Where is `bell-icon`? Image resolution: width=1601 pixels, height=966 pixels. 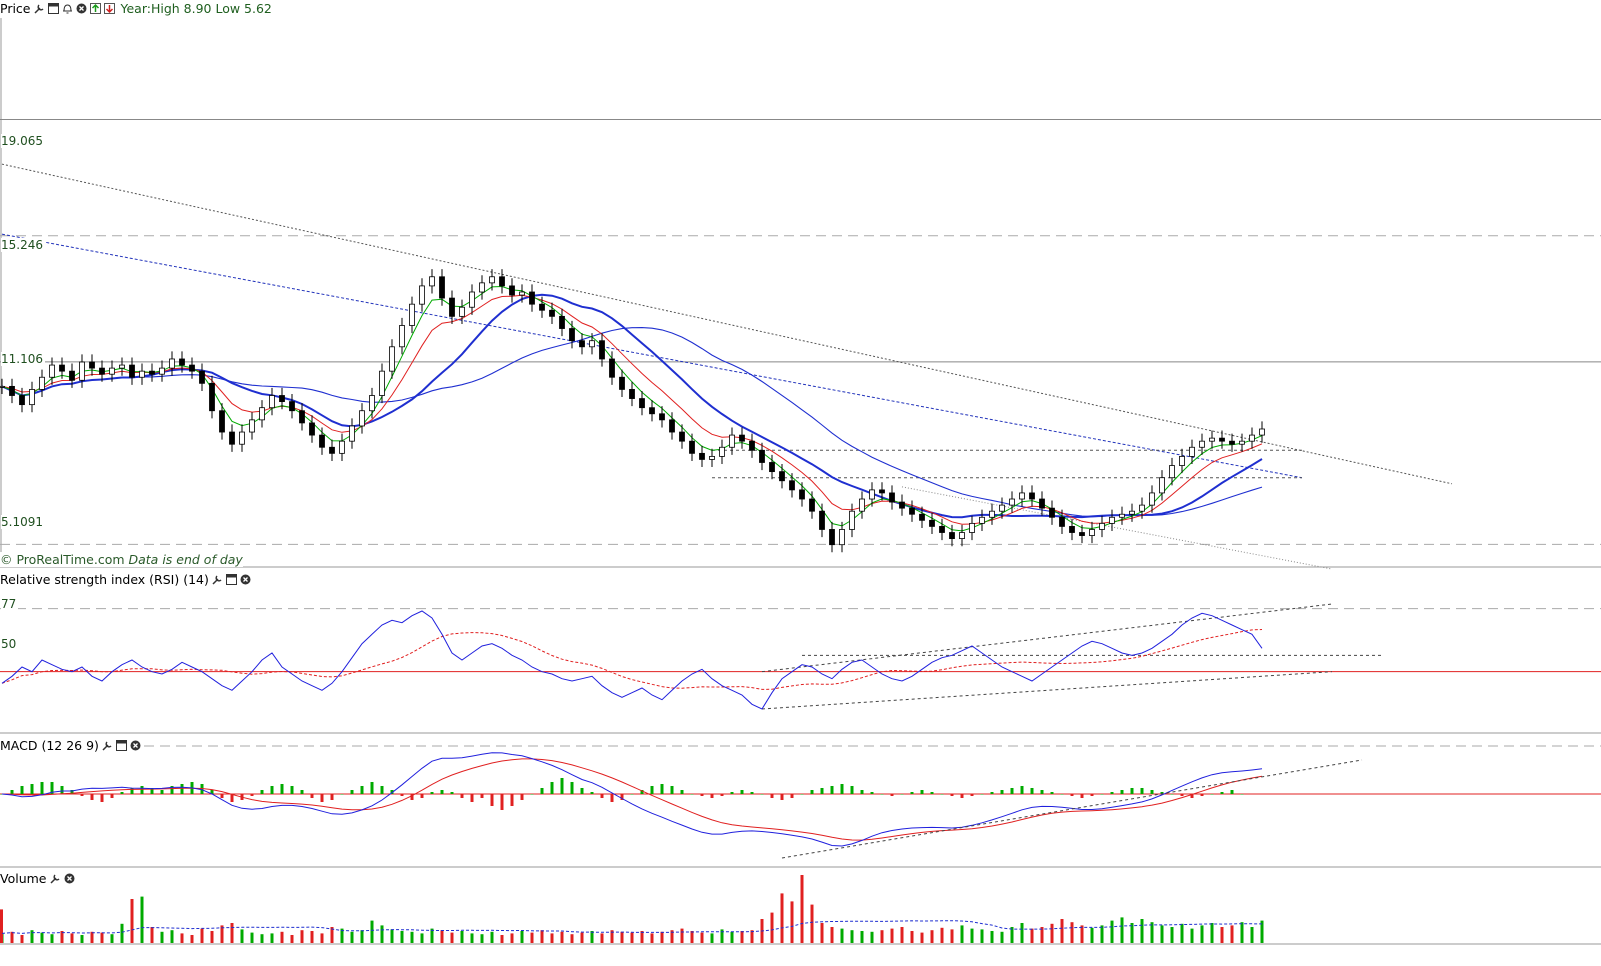 bell-icon is located at coordinates (67, 8).